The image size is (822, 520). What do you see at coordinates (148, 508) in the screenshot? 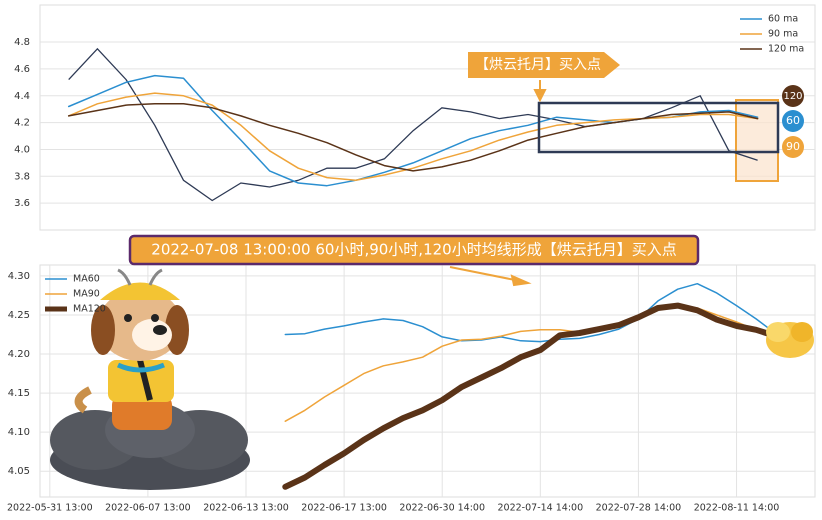
I see `x-tick-label: 2022-06-07 13:00` at bounding box center [148, 508].